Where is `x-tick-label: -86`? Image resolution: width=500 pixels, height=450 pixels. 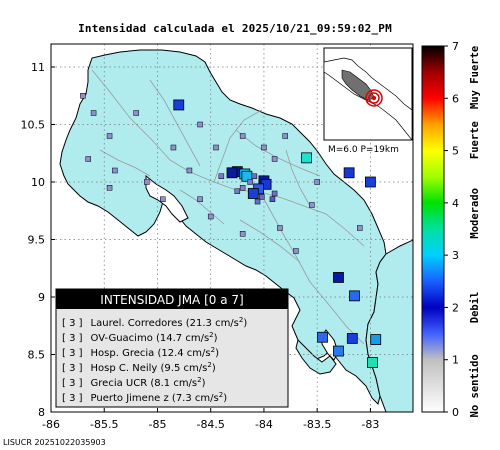
x-tick-label: -86 is located at coordinates (51, 424).